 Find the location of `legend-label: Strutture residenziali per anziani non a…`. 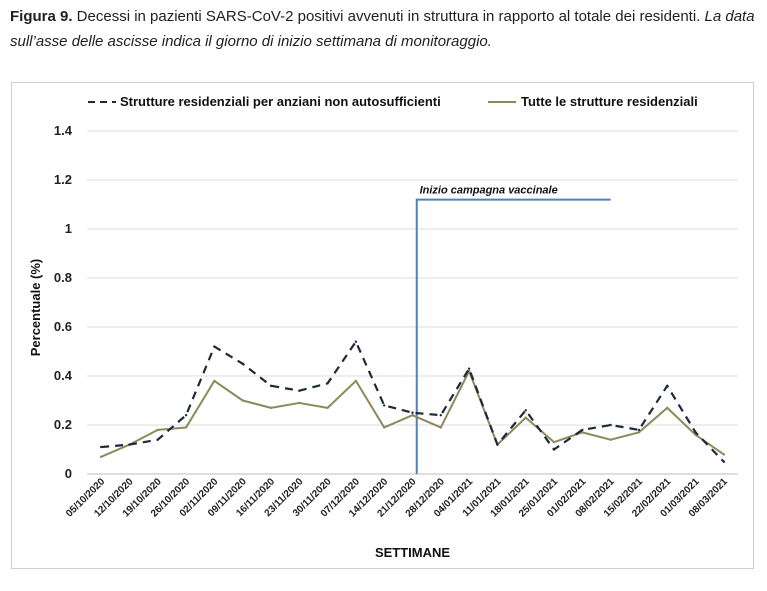

legend-label: Strutture residenziali per anziani non a… is located at coordinates (280, 101).